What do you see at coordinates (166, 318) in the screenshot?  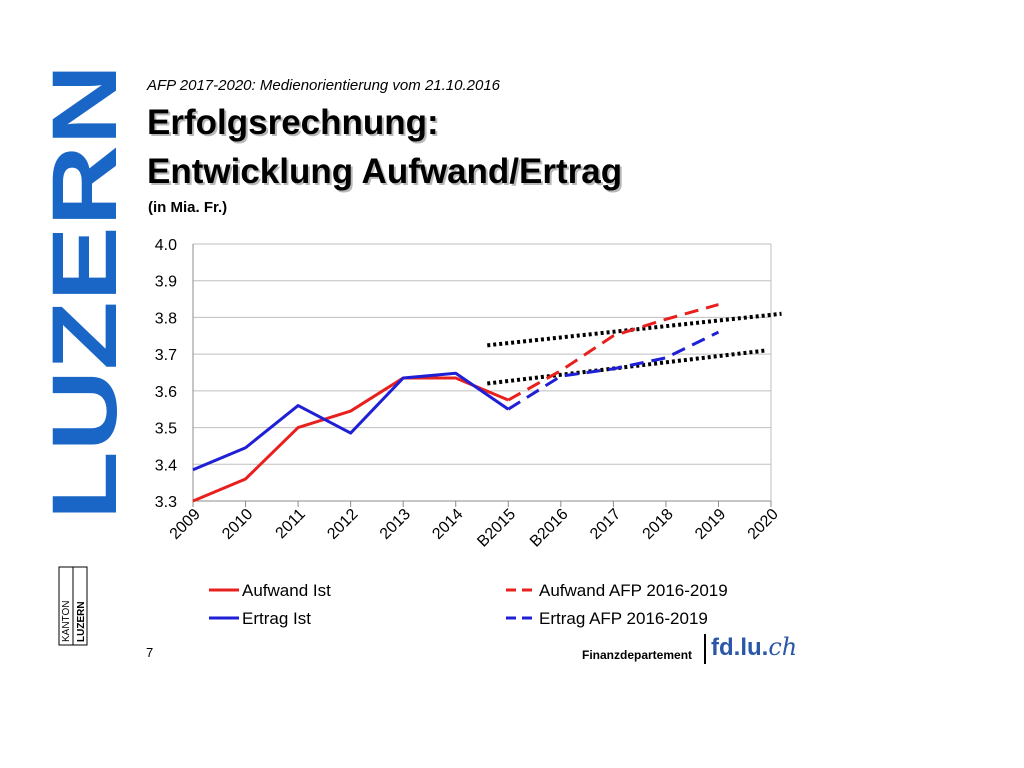 I see `y-tick-label: 3.8` at bounding box center [166, 318].